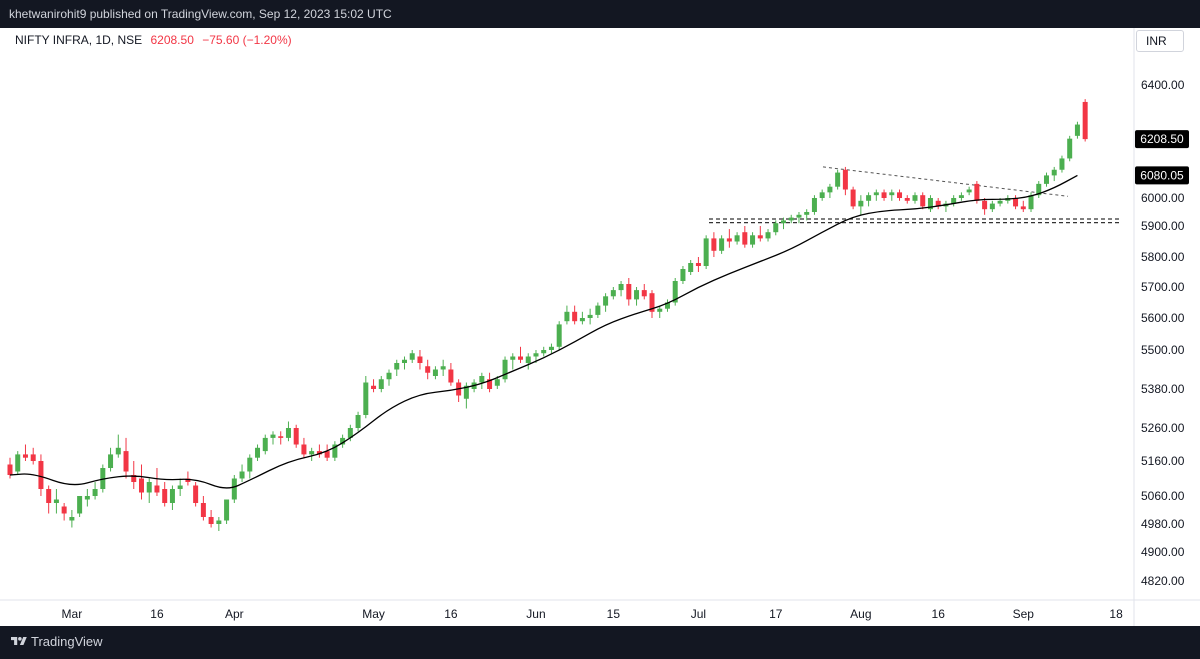 Image resolution: width=1200 pixels, height=659 pixels. Describe the element at coordinates (72, 614) in the screenshot. I see `x-tick-label: Mar` at that location.